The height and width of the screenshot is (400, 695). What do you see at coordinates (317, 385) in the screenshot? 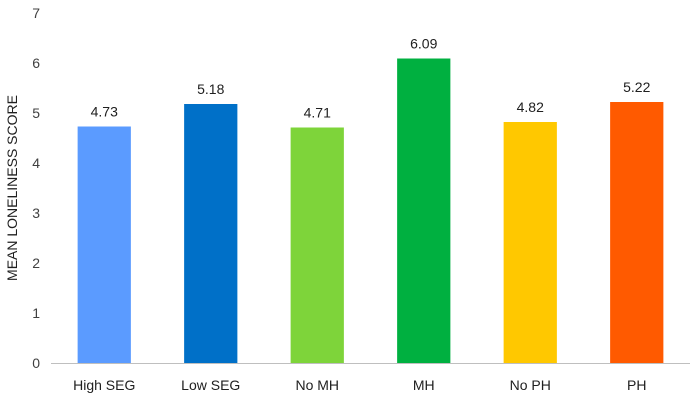
I see `x-category-label: No MH` at bounding box center [317, 385].